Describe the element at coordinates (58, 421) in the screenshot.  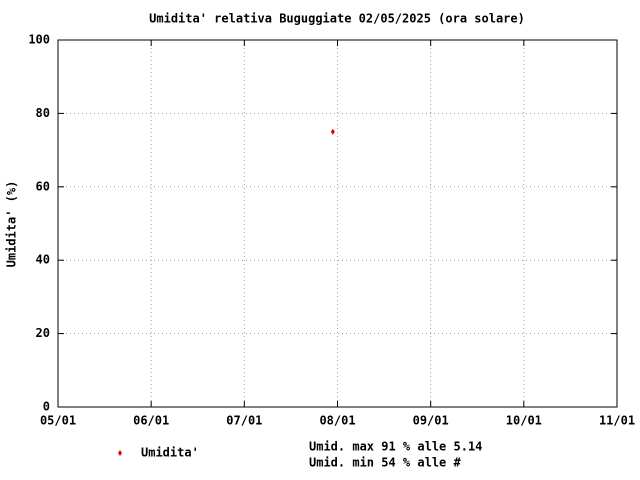
I see `x-tick-label: 05/01` at that location.